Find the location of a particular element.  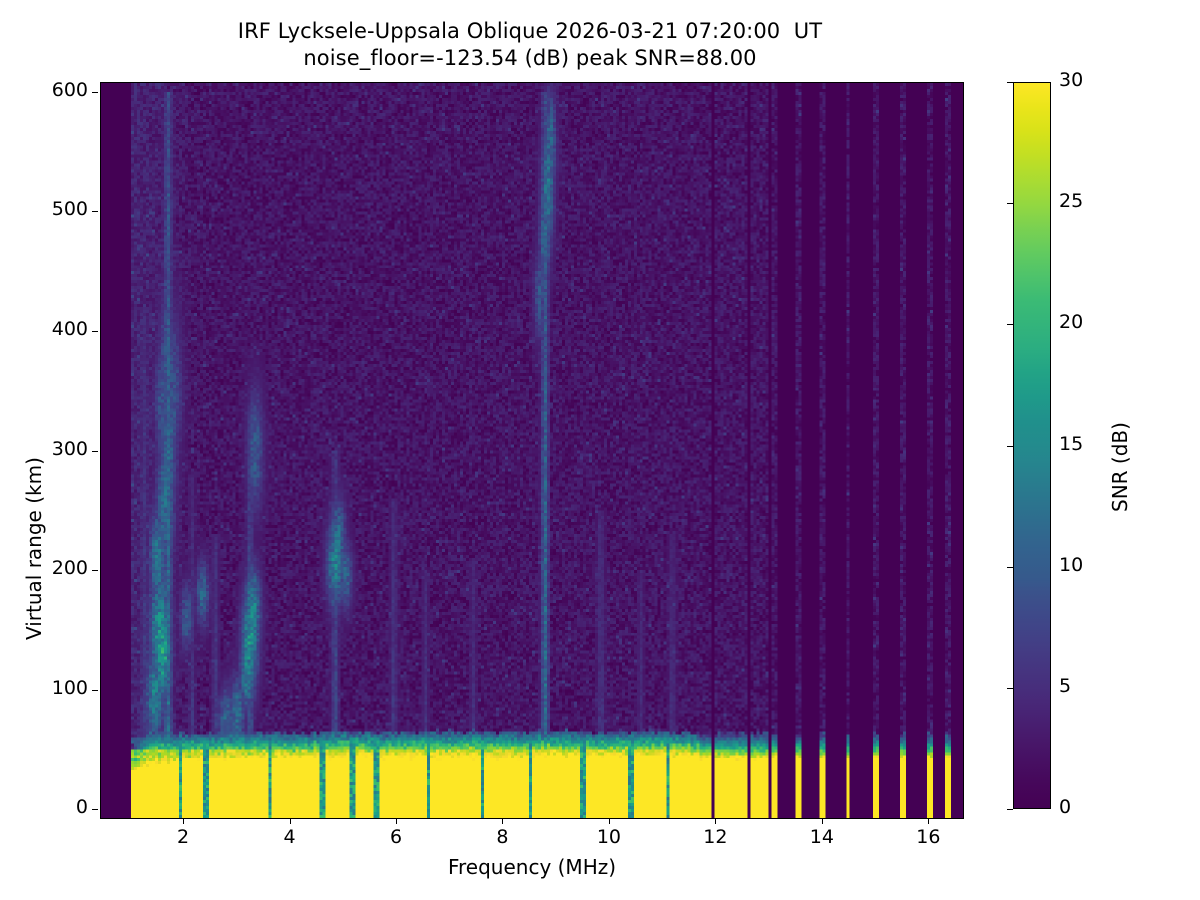

colorbar-label: SNR (dB) is located at coordinates (1120, 467).